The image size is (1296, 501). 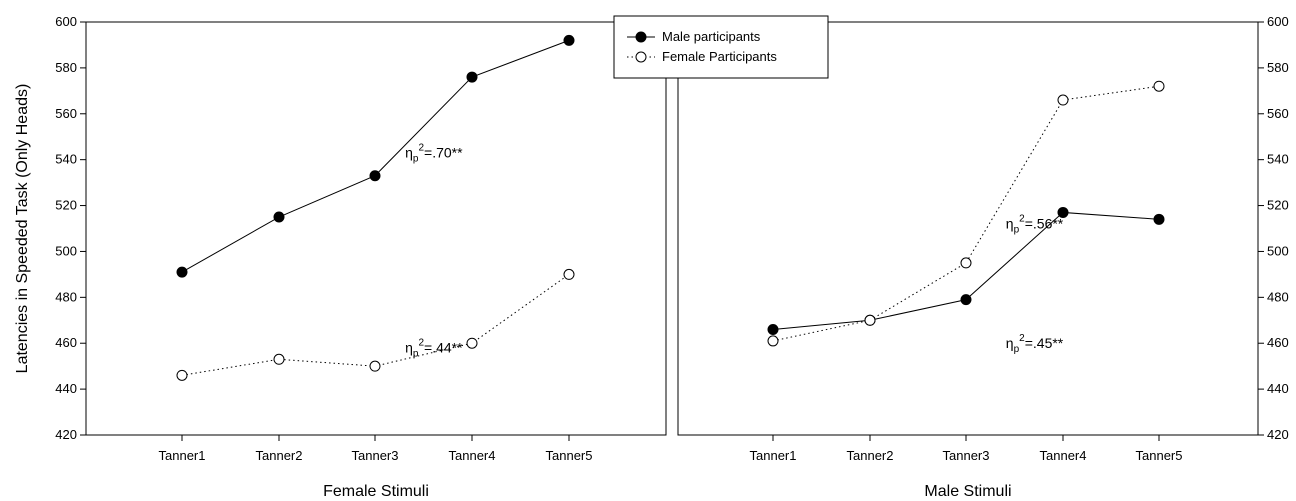 I want to click on series-female-participants, so click(x=375, y=324).